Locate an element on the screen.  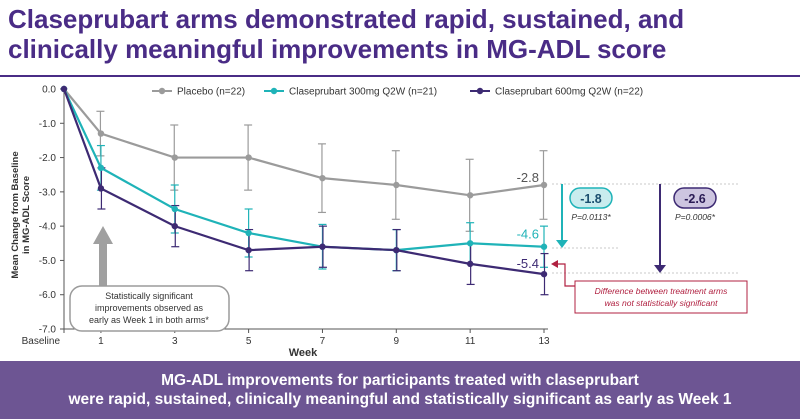
p-value-300mg: P=0.0113* is located at coordinates (591, 217).